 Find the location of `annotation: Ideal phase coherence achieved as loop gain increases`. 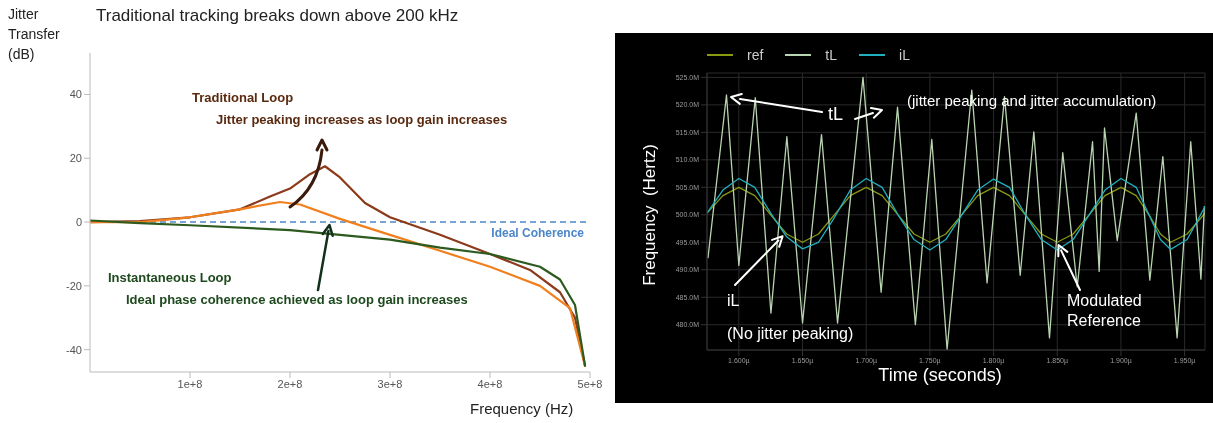

annotation: Ideal phase coherence achieved as loop gain increases is located at coordinates (297, 299).